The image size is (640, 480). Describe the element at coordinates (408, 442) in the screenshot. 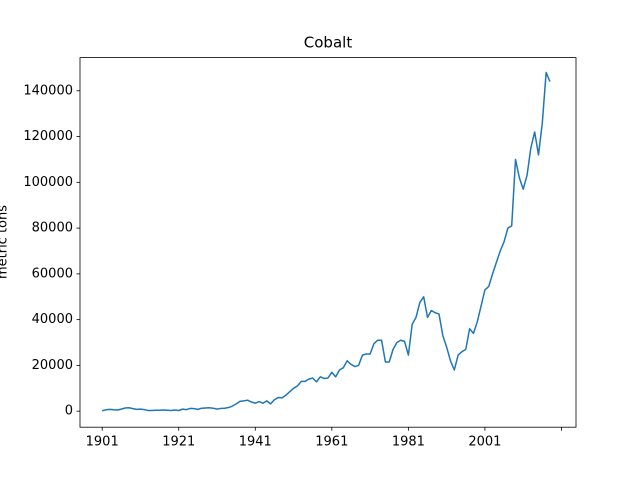

I see `x-tick-label: 1981` at that location.